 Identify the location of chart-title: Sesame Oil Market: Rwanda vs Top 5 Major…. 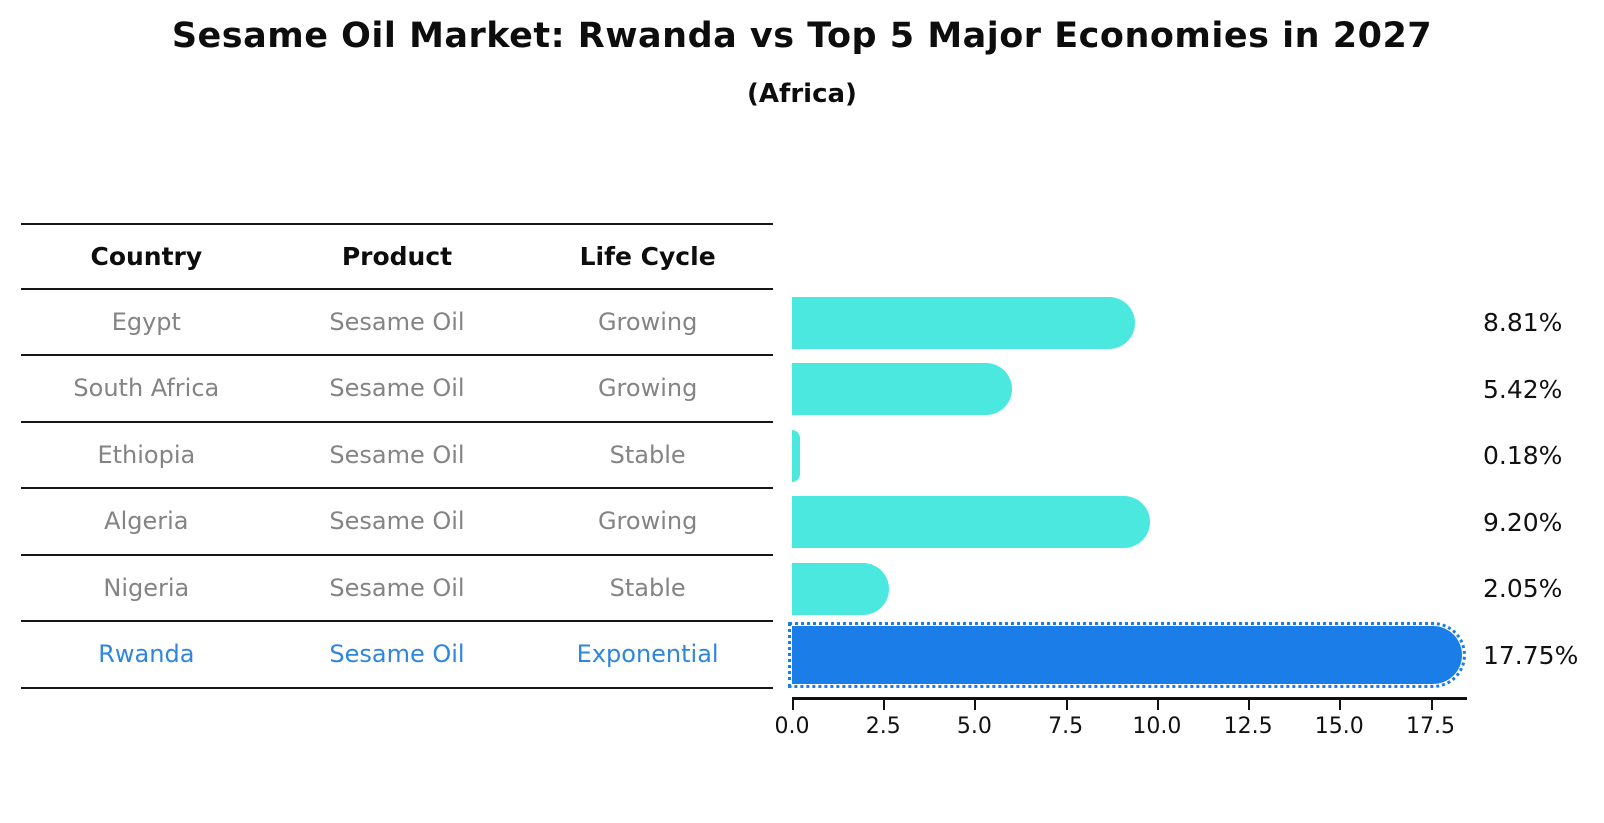
(802, 36).